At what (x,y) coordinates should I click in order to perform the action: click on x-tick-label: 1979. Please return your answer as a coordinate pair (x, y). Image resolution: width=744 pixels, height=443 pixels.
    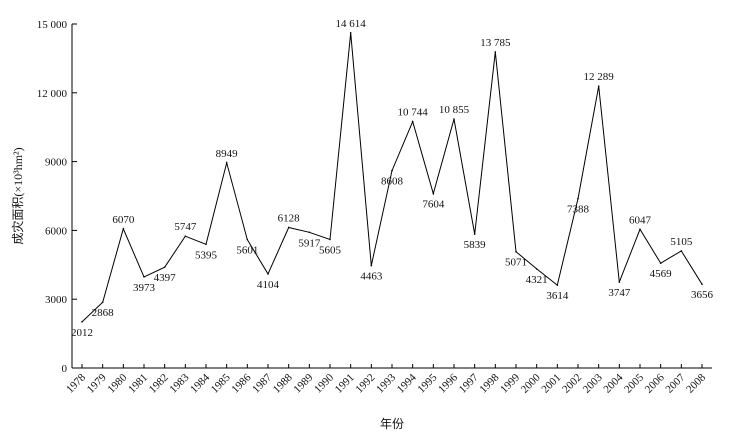
    Looking at the image, I should click on (97, 383).